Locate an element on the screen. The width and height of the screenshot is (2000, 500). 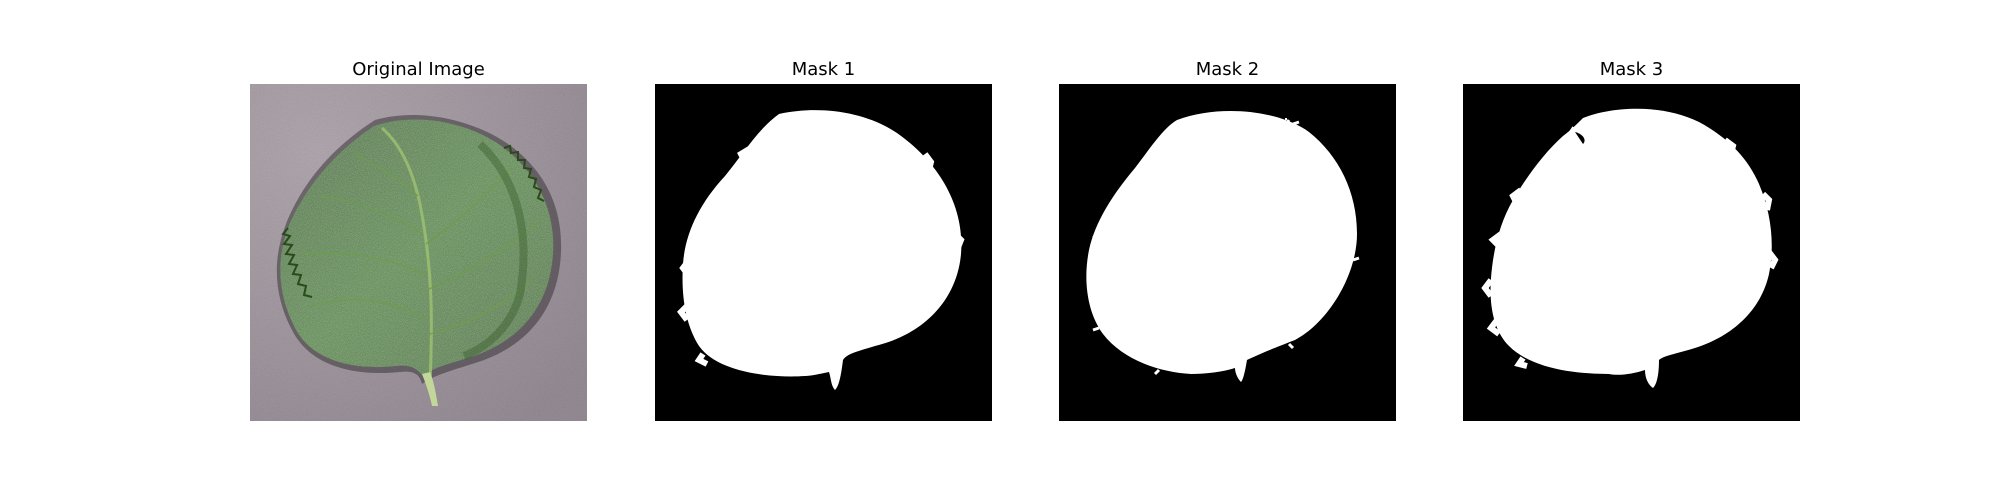
panel-title-mask-3: Mask 3 is located at coordinates (1631, 69).